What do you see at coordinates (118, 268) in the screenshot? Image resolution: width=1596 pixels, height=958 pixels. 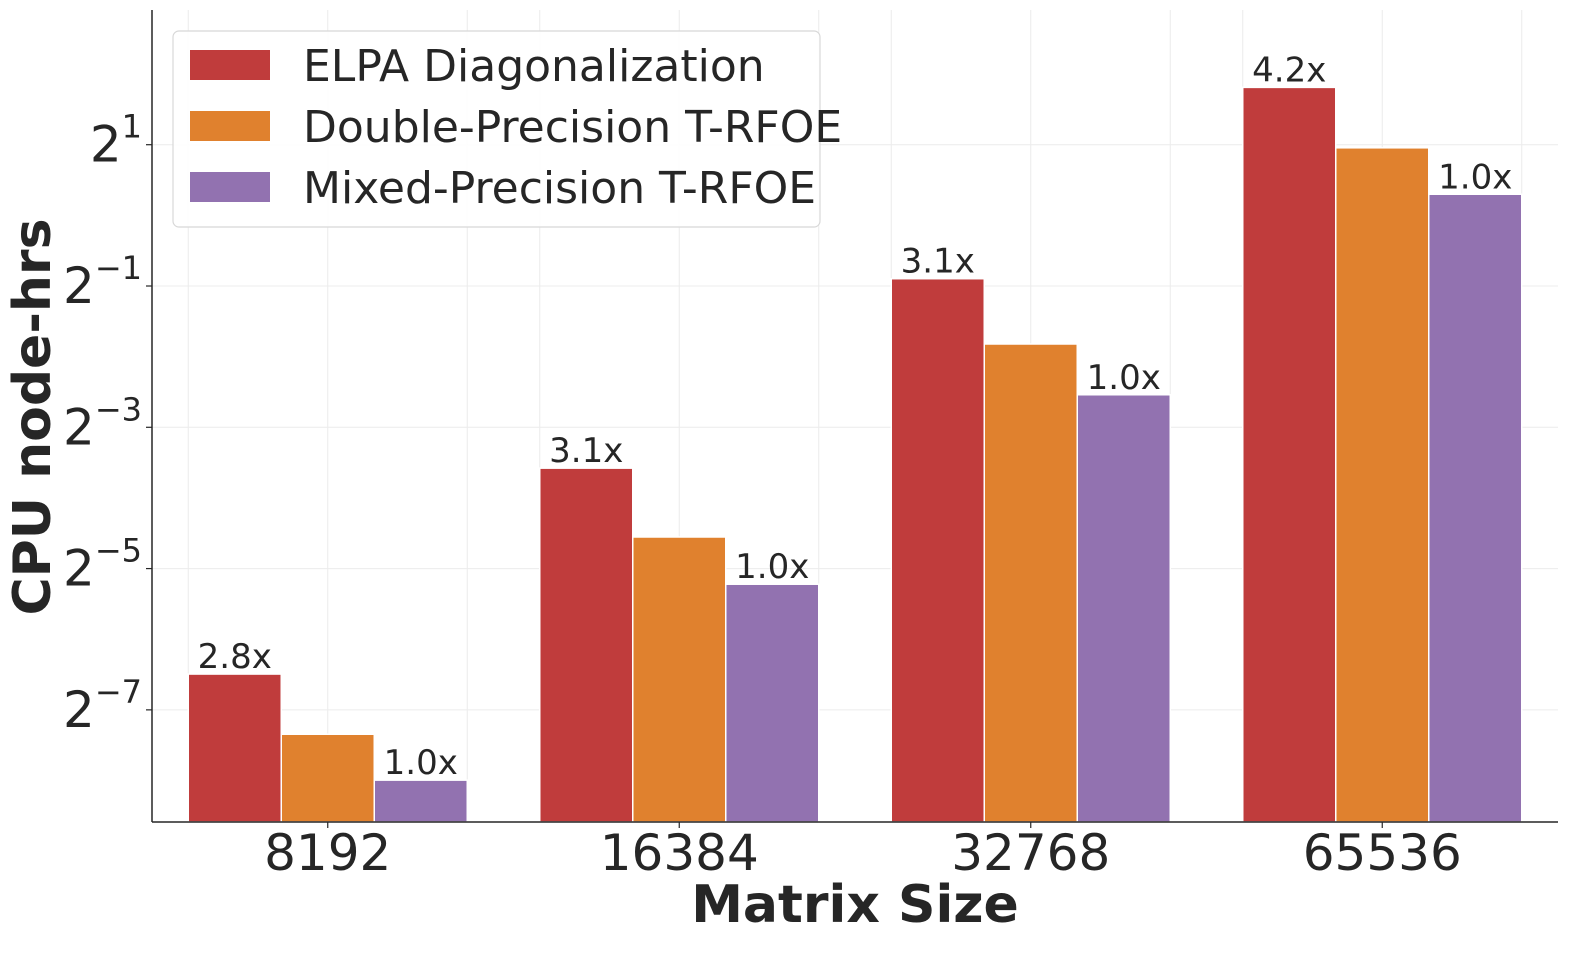 I see `y-tick-exponent: −1` at bounding box center [118, 268].